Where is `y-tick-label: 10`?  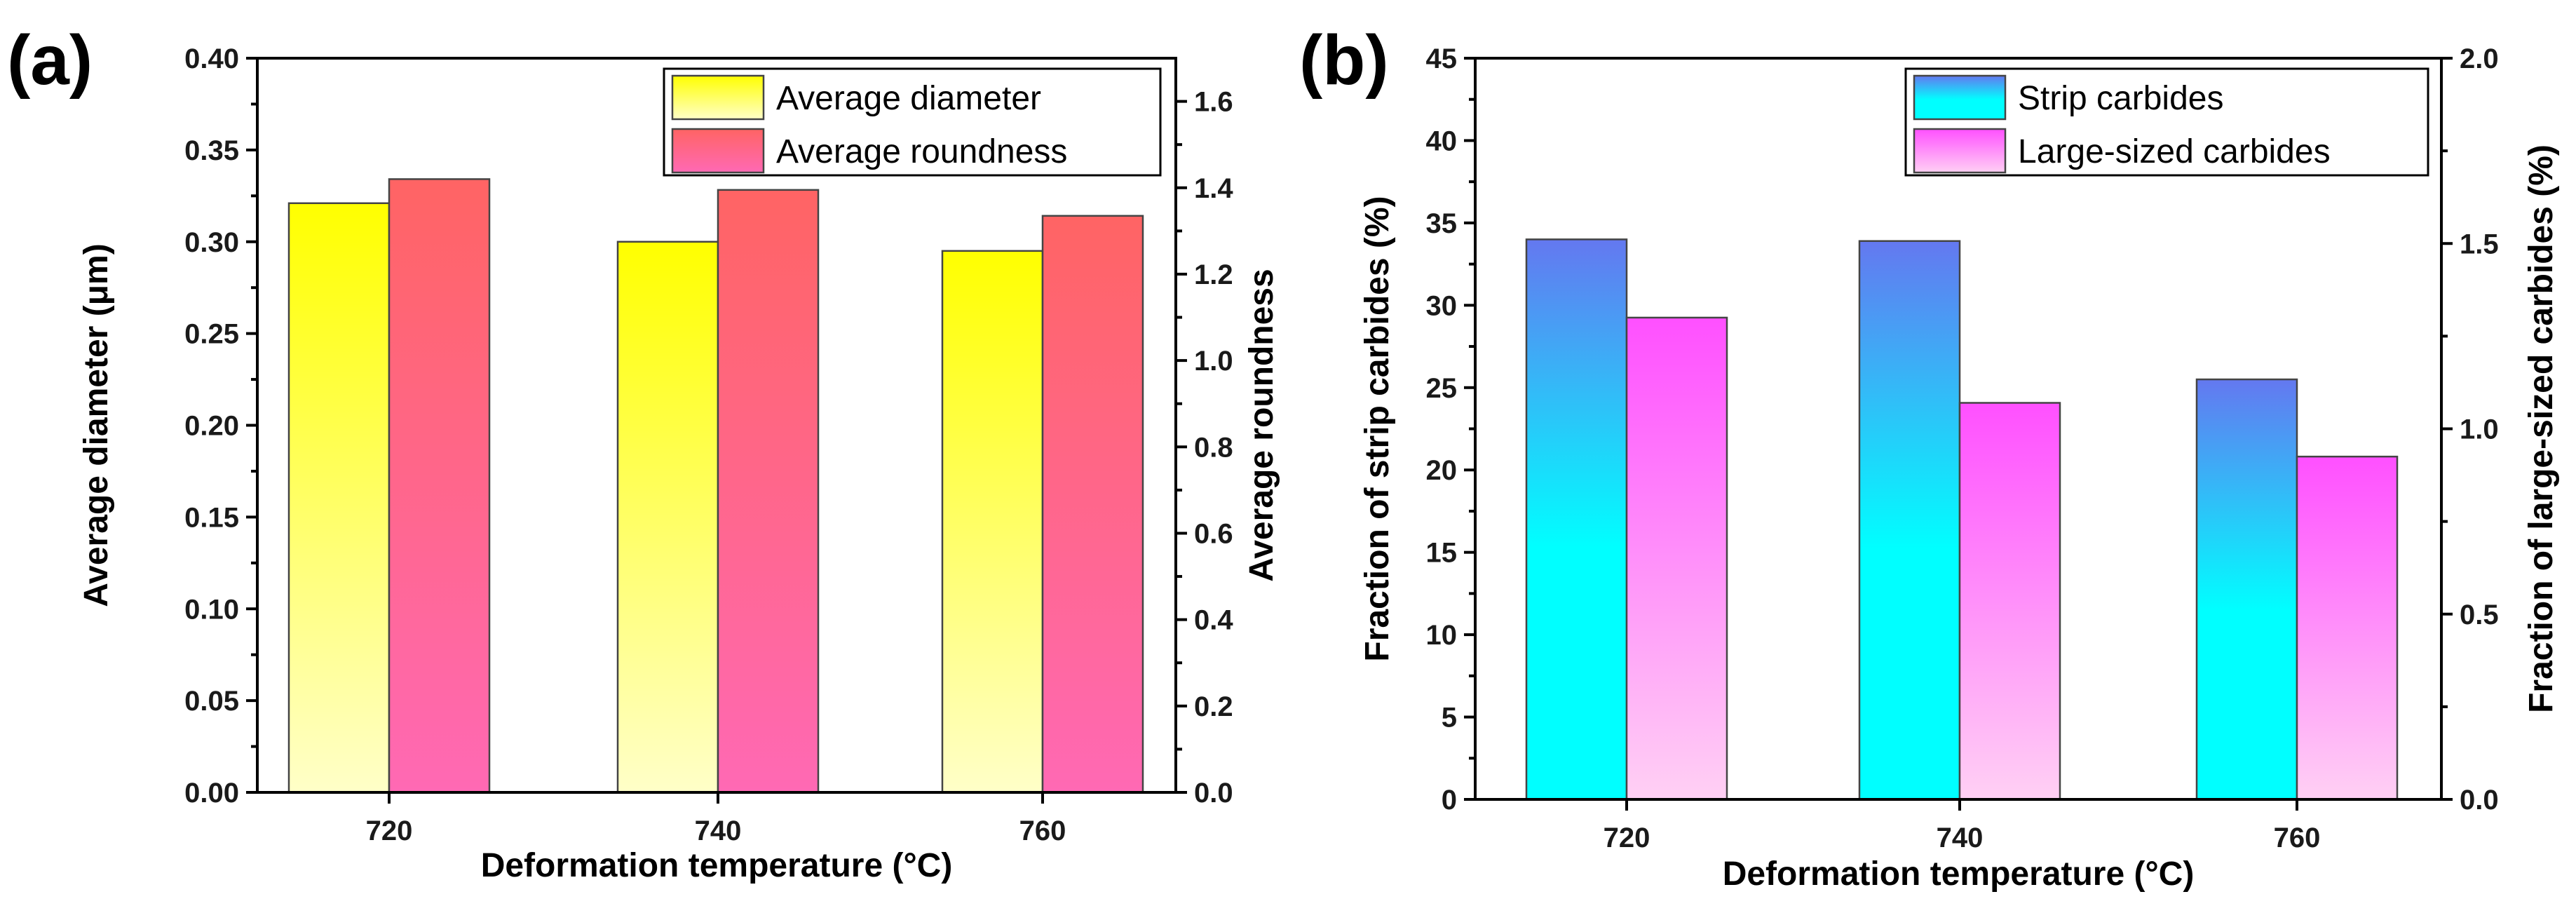
y-tick-label: 10 is located at coordinates (1442, 635).